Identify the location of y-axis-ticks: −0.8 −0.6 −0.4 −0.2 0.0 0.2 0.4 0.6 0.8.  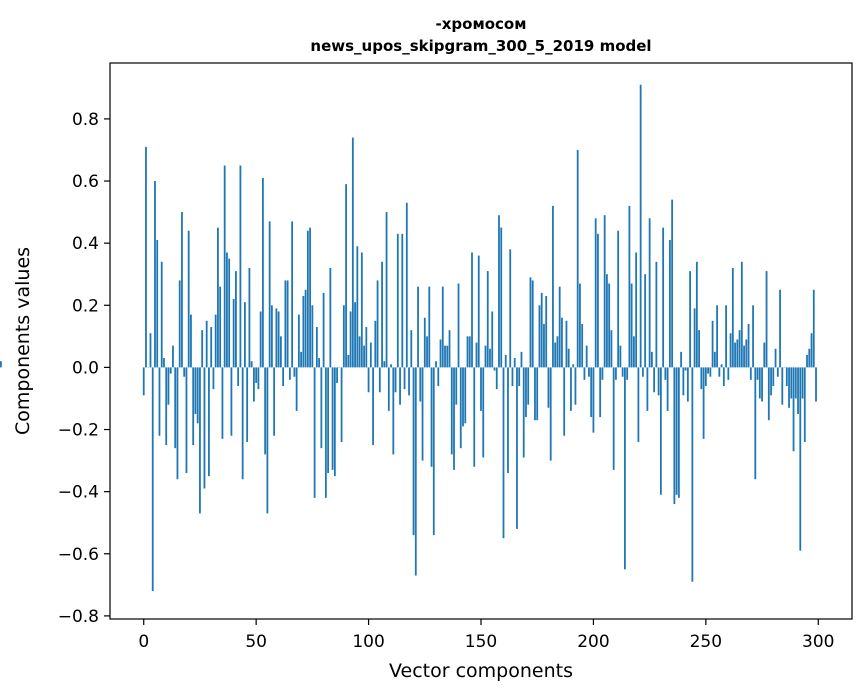
(84, 368).